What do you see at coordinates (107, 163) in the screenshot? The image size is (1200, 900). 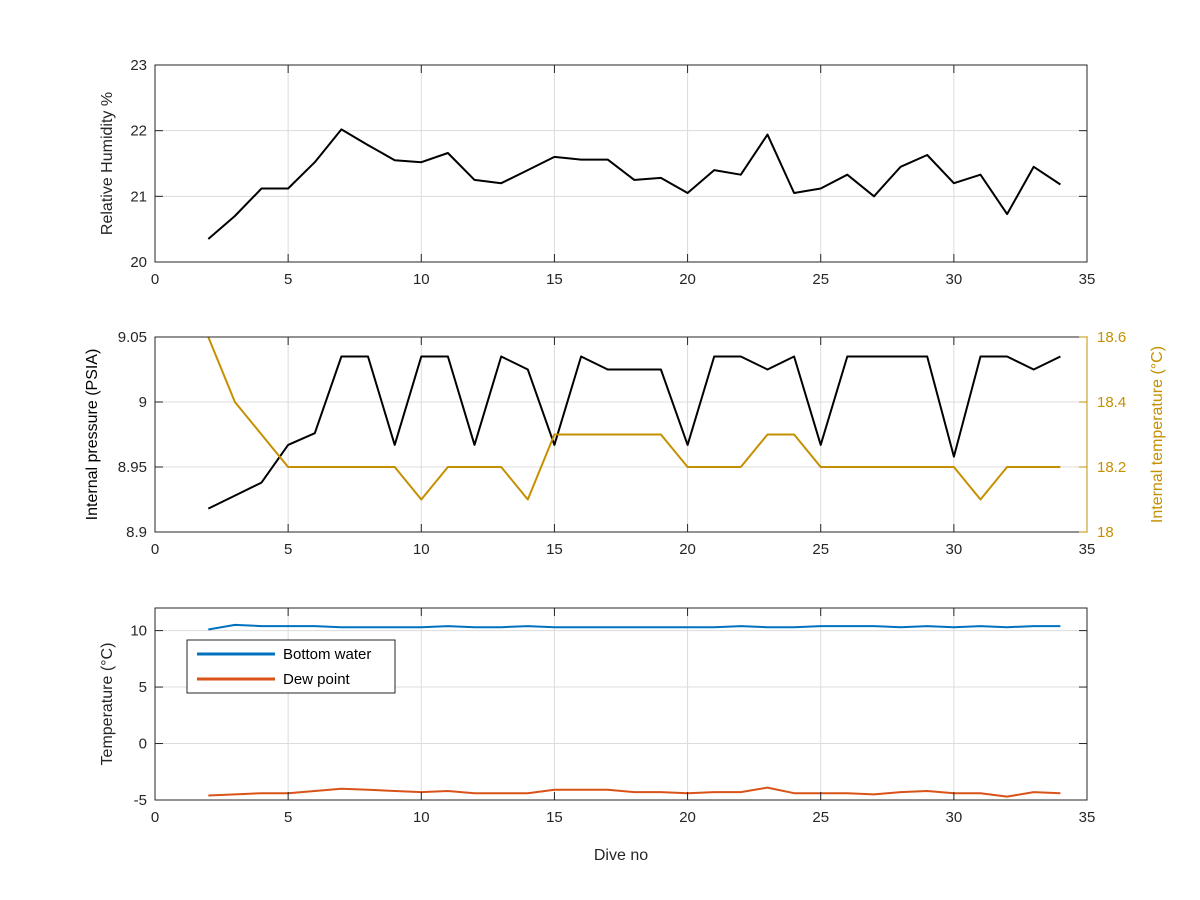 I see `y-axis-title: Relative Humidity %` at bounding box center [107, 163].